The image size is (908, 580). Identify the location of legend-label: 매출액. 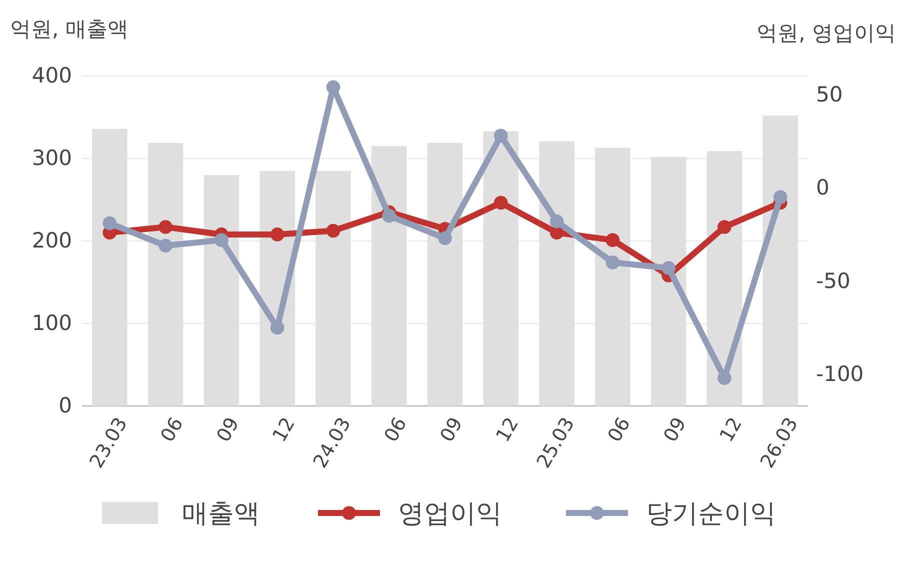
(221, 514).